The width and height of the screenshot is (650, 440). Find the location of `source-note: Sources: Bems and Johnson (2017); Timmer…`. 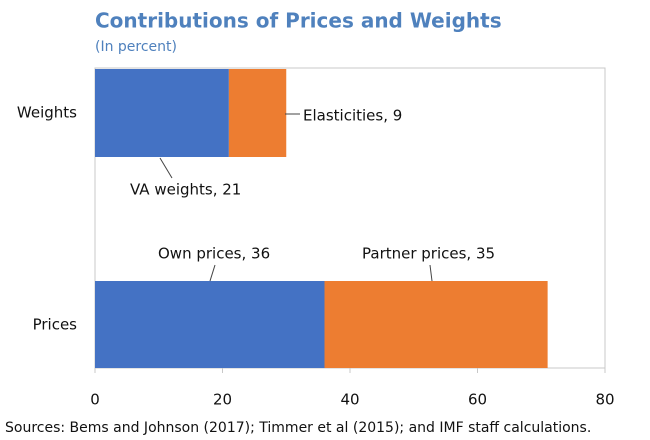

source-note: Sources: Bems and Johnson (2017); Timmer… is located at coordinates (298, 428).